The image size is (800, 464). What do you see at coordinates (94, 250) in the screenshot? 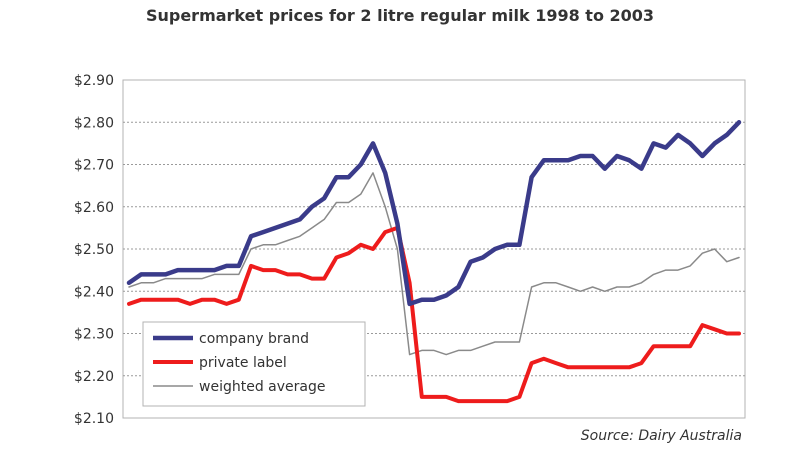
I see `y-tick-label: $2.50` at bounding box center [94, 250].